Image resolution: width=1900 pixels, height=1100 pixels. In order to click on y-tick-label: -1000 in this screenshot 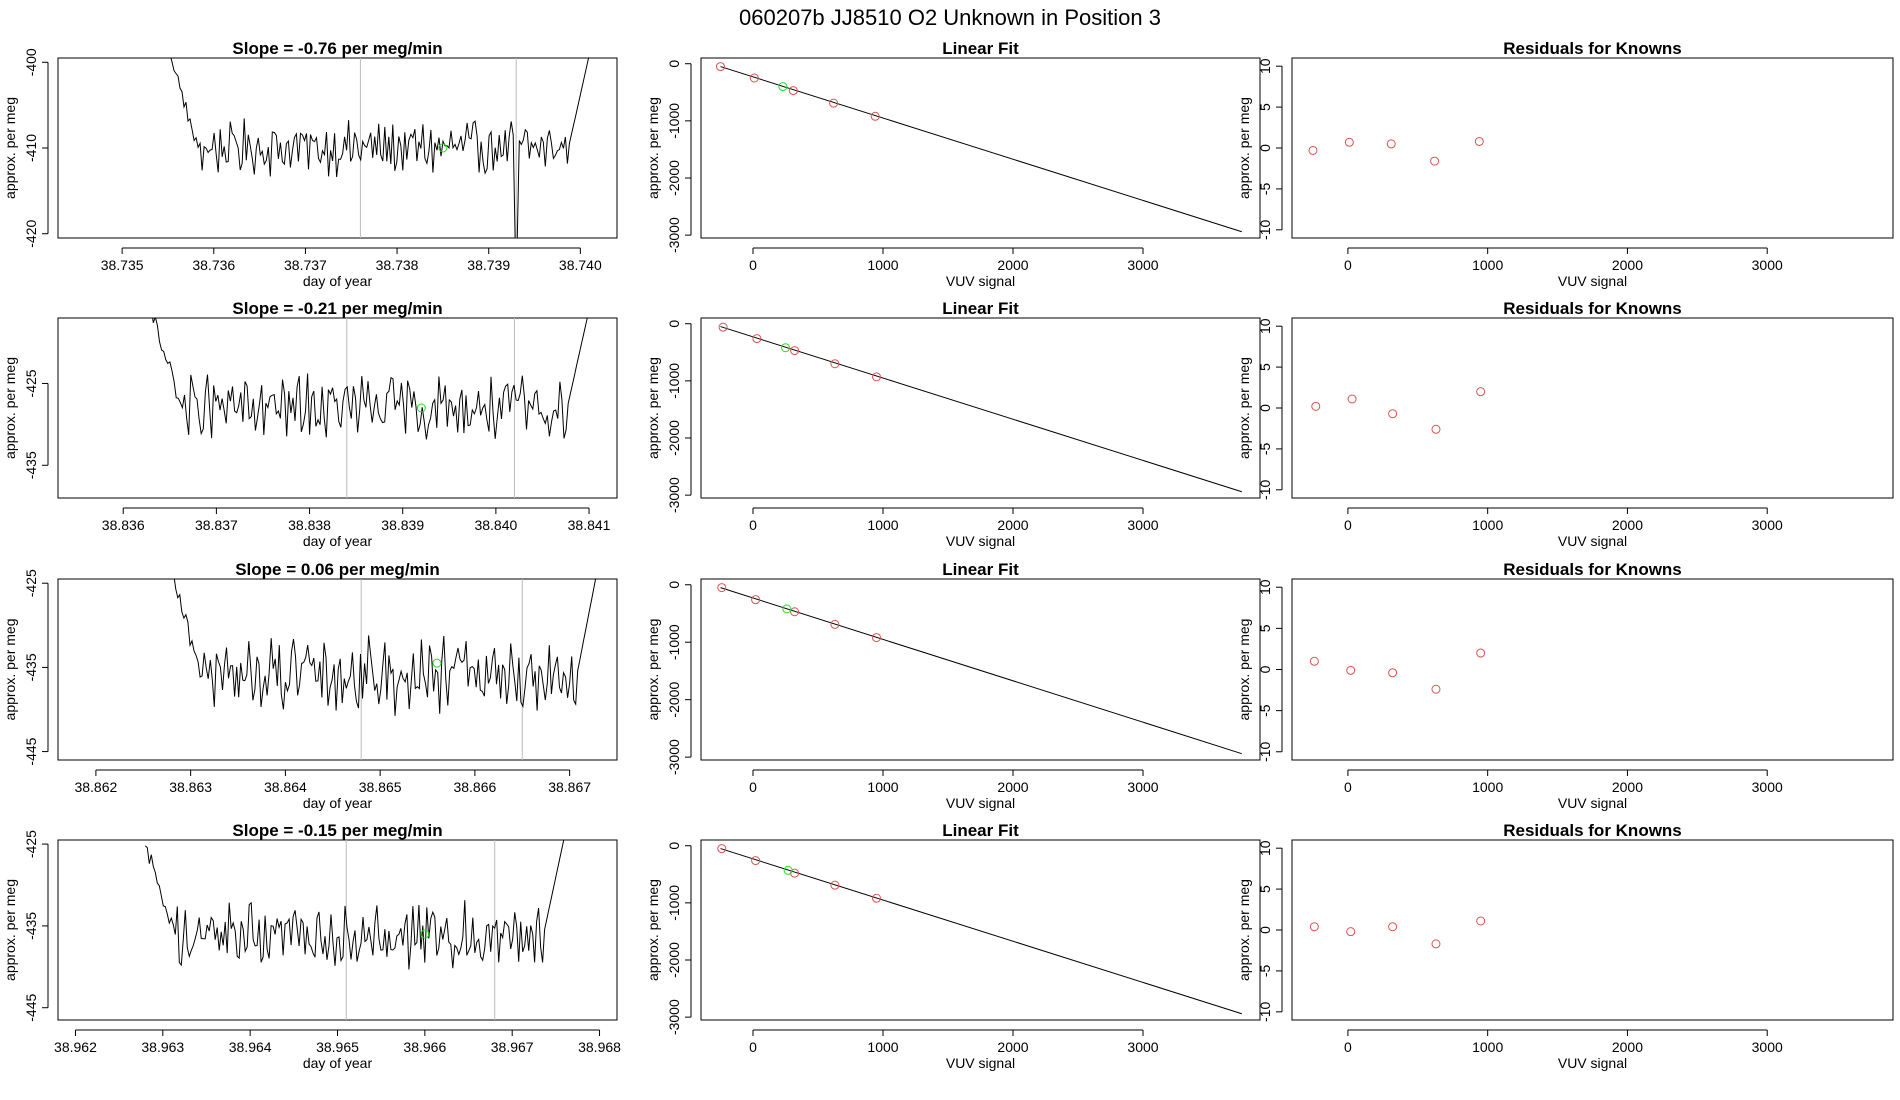, I will do `click(674, 642)`.